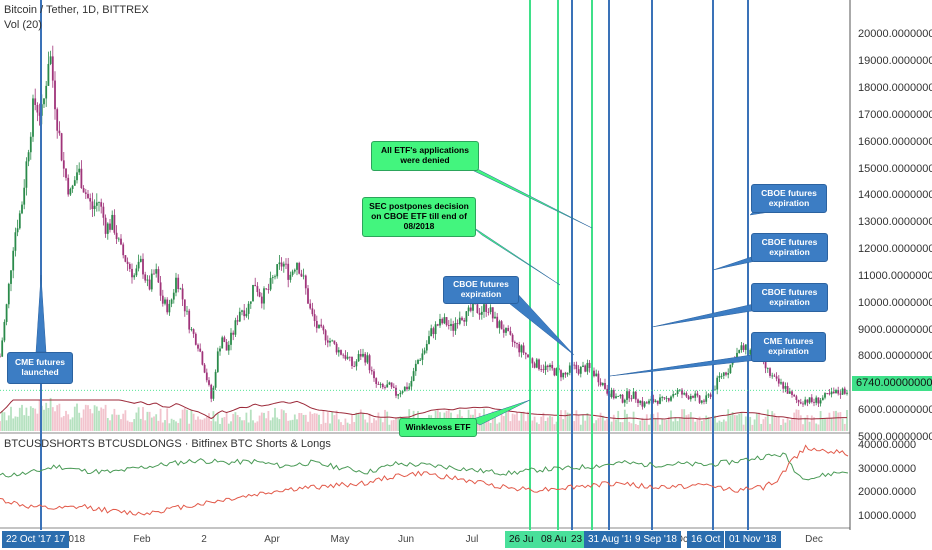 The height and width of the screenshot is (550, 932). Describe the element at coordinates (438, 427) in the screenshot. I see `annotation-winklevoss: Winklevoss ETF` at that location.